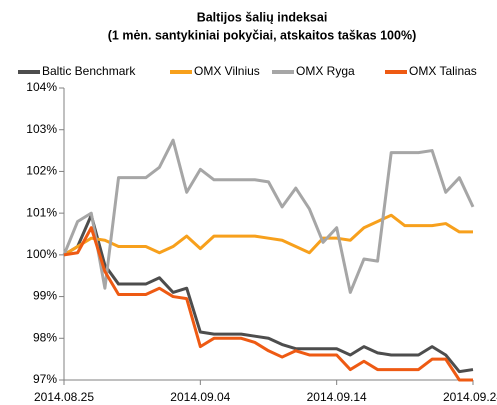  I want to click on series-line, so click(268, 235).